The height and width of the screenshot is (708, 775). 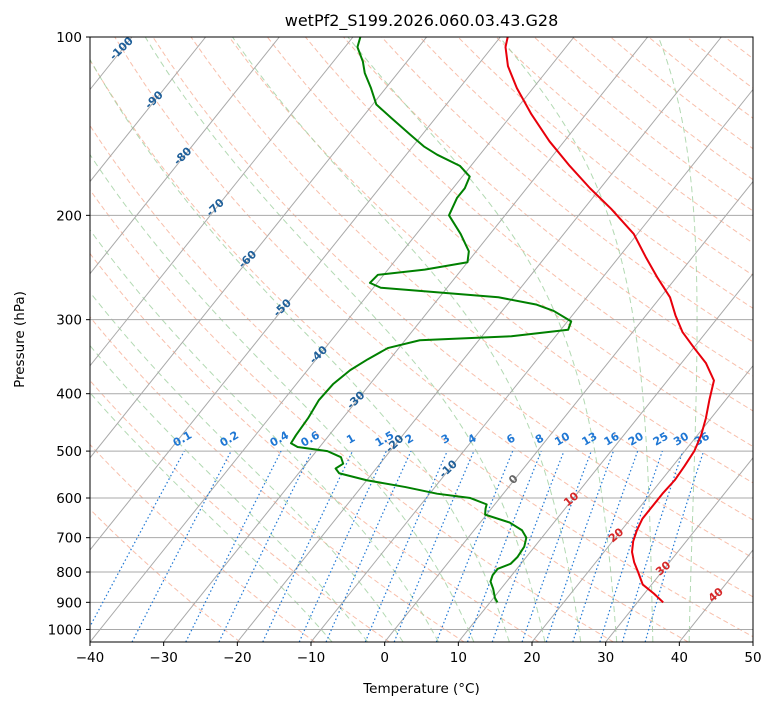 What do you see at coordinates (280, 438) in the screenshot?
I see `mixing-ratio-label: 0.4` at bounding box center [280, 438].